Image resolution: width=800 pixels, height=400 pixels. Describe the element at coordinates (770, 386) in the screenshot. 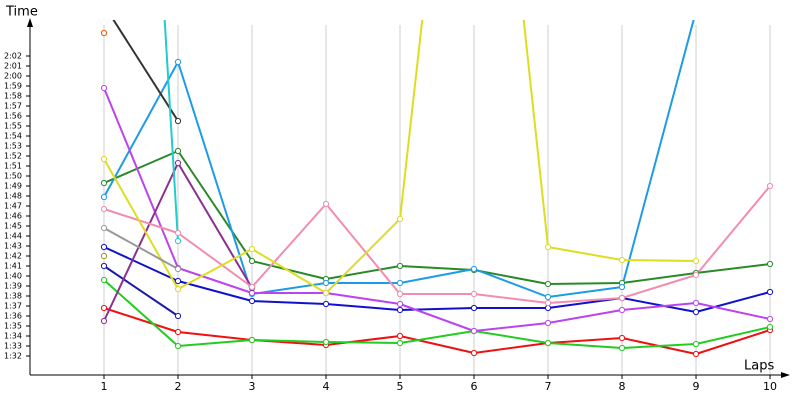

I see `x-tick-label: 10` at that location.